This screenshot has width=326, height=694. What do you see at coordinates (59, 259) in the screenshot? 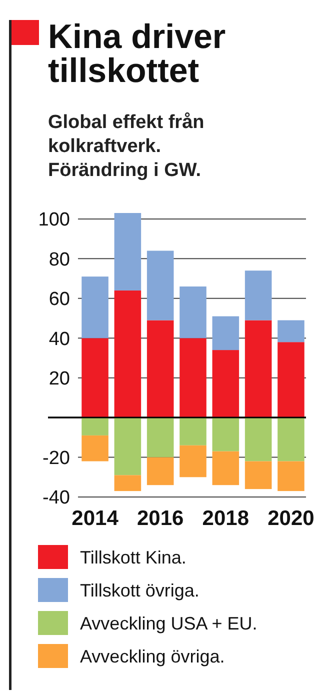
I see `y-tick-label: 80` at bounding box center [59, 259].